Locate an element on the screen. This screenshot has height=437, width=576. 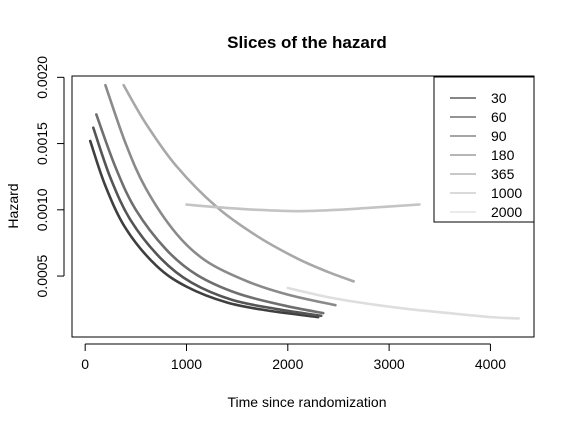
legend: 30 60 90 180 365 1000 2000 is located at coordinates (484, 149).